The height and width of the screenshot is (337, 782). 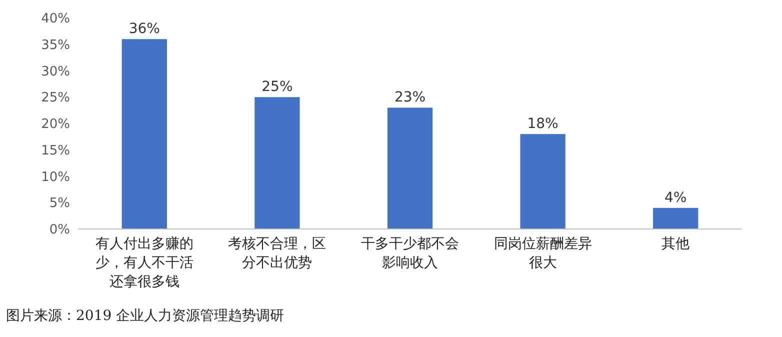 I want to click on data-label: 18%, so click(x=542, y=124).